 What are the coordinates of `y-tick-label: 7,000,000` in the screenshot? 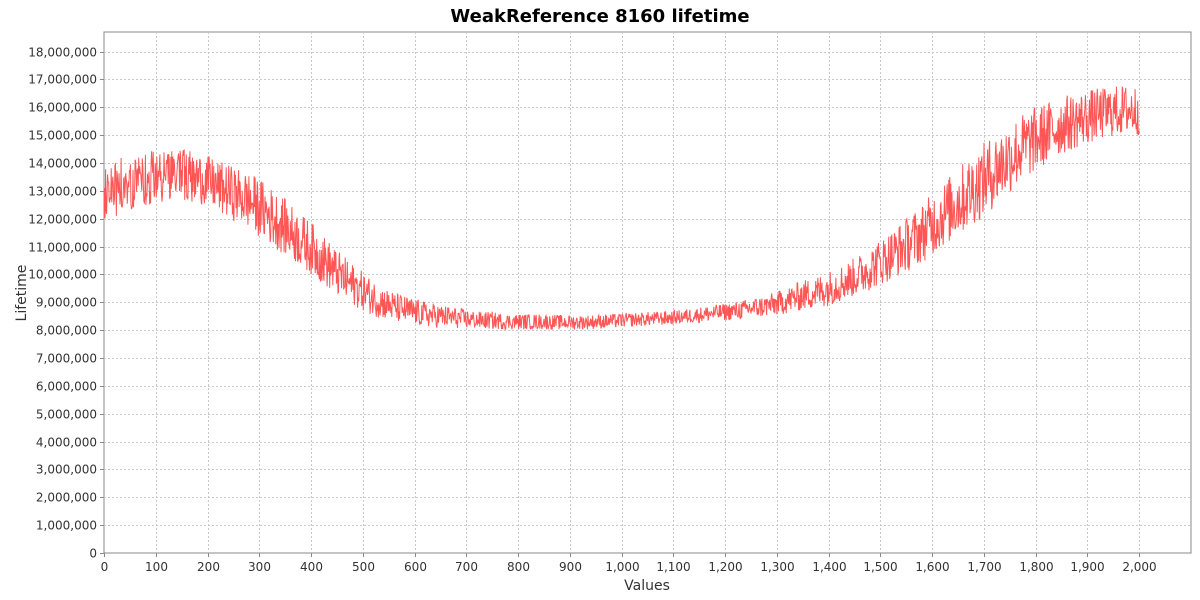 It's located at (66, 359).